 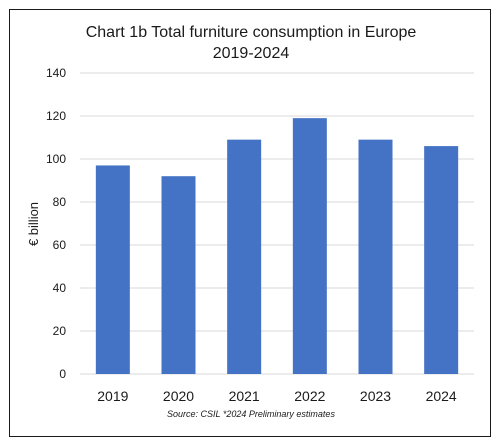 What do you see at coordinates (62, 374) in the screenshot?
I see `y-tick-label: 0` at bounding box center [62, 374].